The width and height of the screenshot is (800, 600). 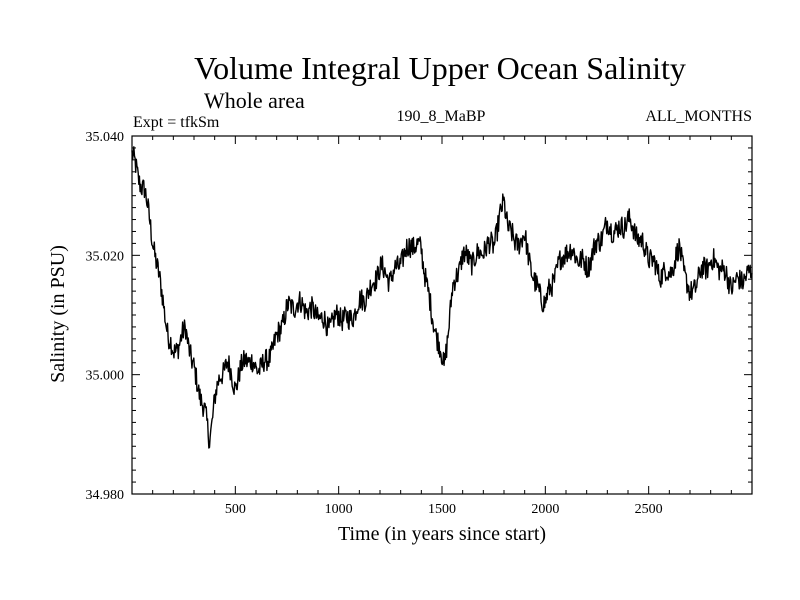 I want to click on experiment-label: Expt = tfkSm, so click(x=176, y=122).